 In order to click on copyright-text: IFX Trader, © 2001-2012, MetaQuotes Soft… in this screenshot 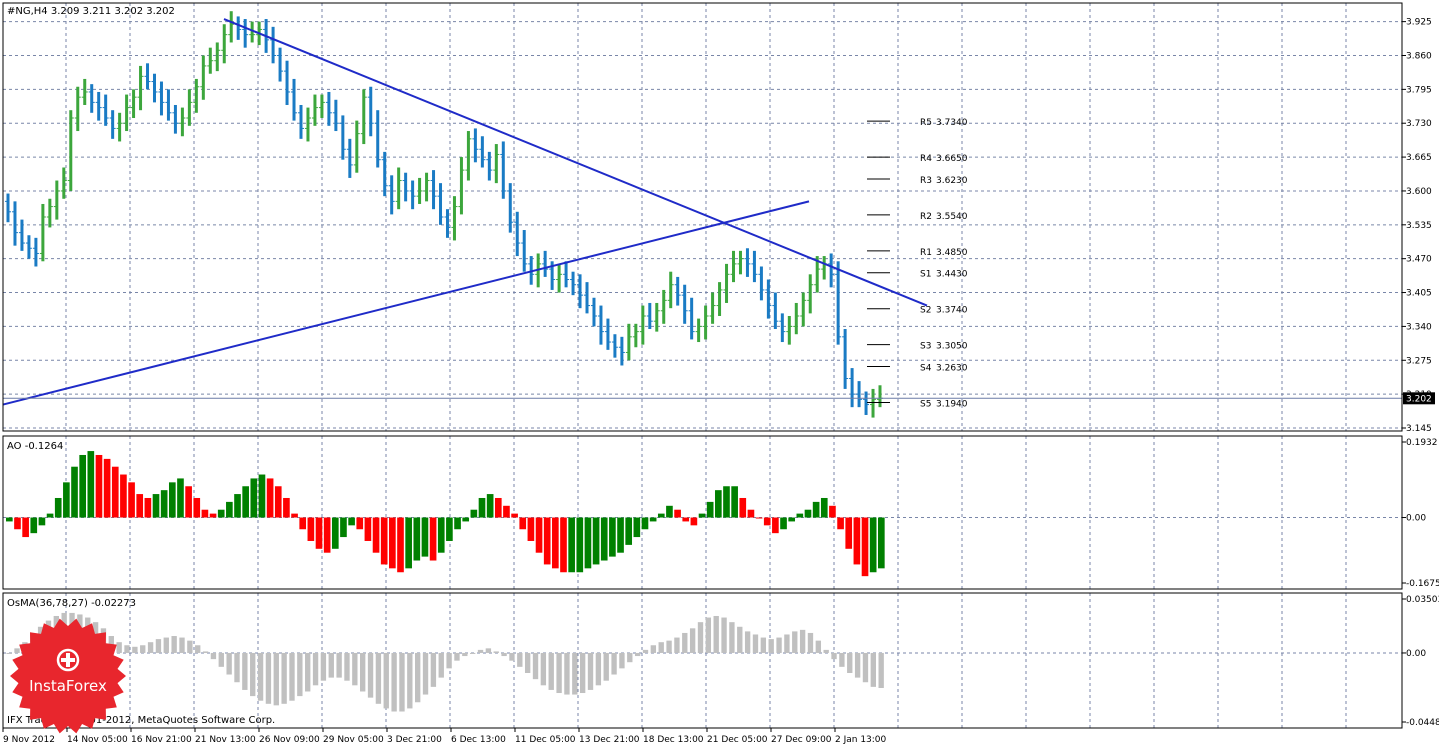, I will do `click(141, 720)`.